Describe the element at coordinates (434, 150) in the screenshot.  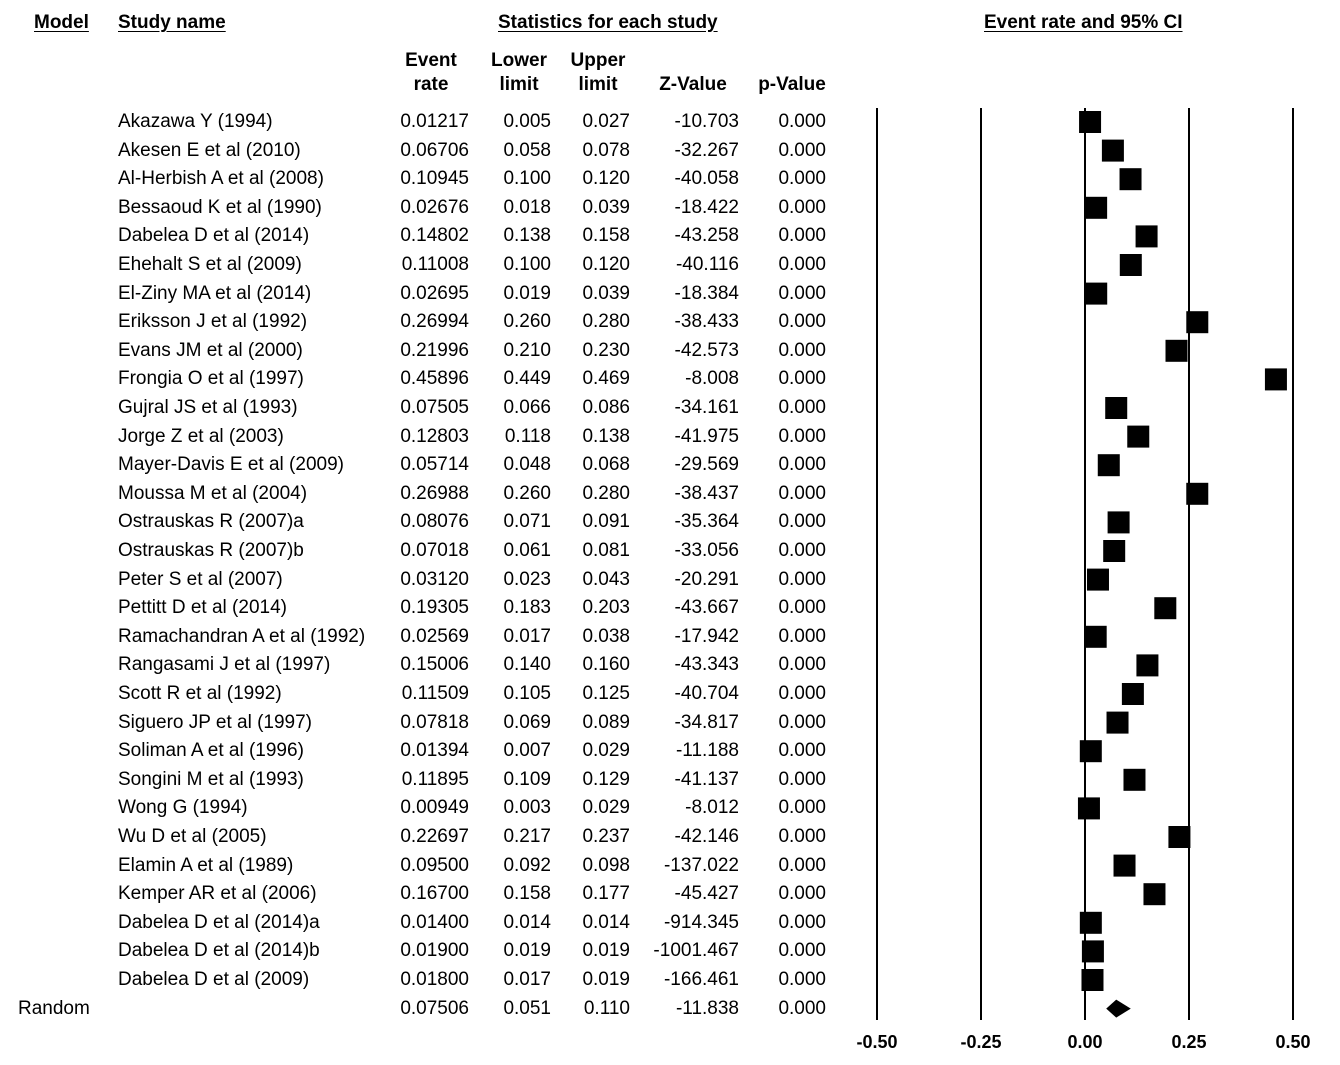
I see `cell-event-rate: 0.06706` at that location.